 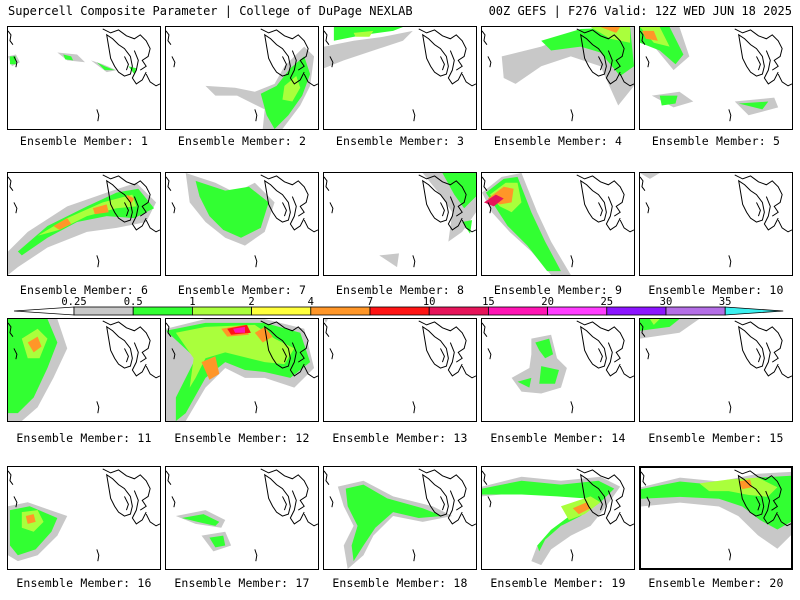 What do you see at coordinates (84, 583) in the screenshot?
I see `ensemble-member-label-16: Ensemble Member: 16` at bounding box center [84, 583].